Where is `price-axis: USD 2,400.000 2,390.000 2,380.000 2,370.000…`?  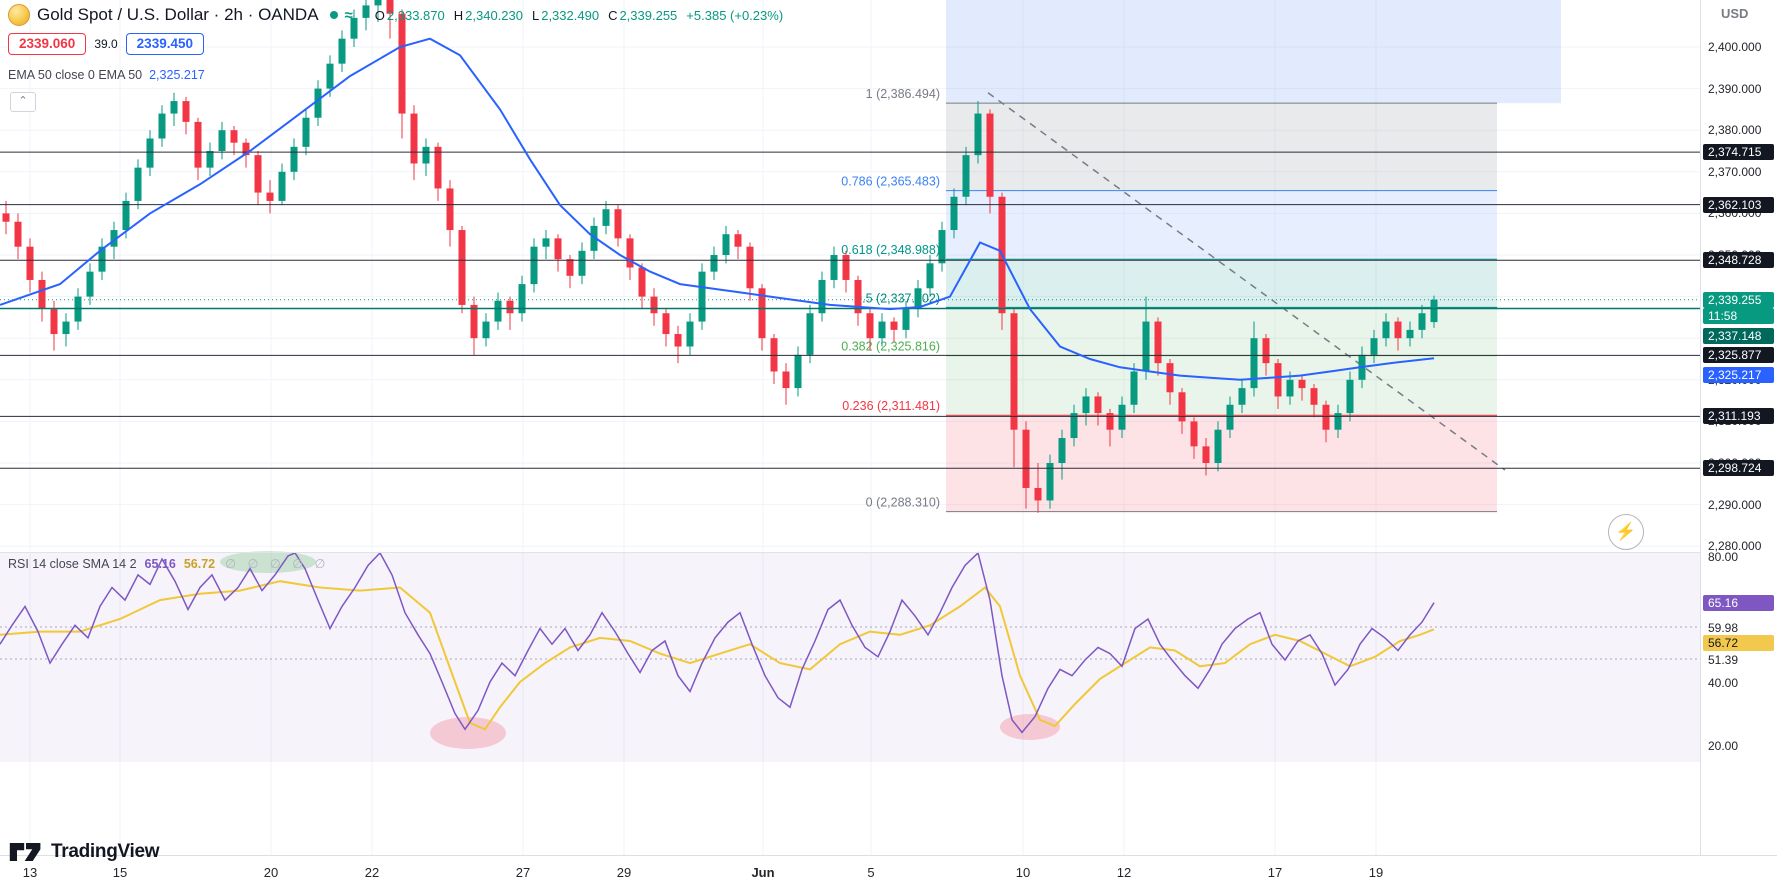 price-axis: USD 2,400.000 2,390.000 2,380.000 2,370.000… is located at coordinates (1738, 427).